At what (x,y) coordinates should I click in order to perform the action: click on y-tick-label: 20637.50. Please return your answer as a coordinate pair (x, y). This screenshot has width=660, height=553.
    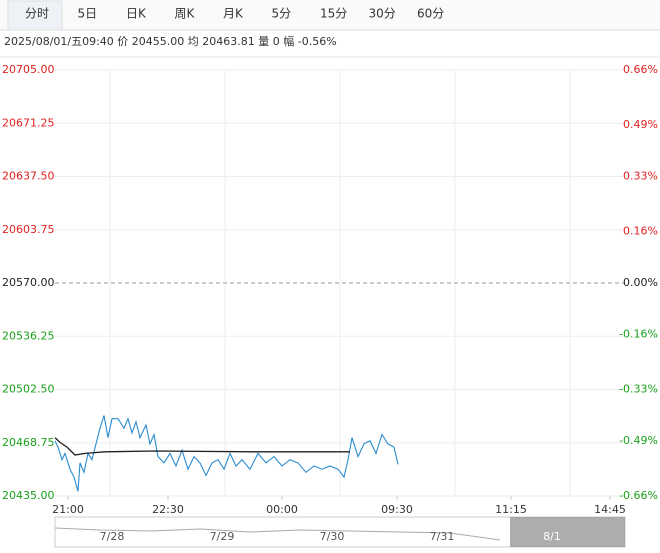
    Looking at the image, I should click on (28, 176).